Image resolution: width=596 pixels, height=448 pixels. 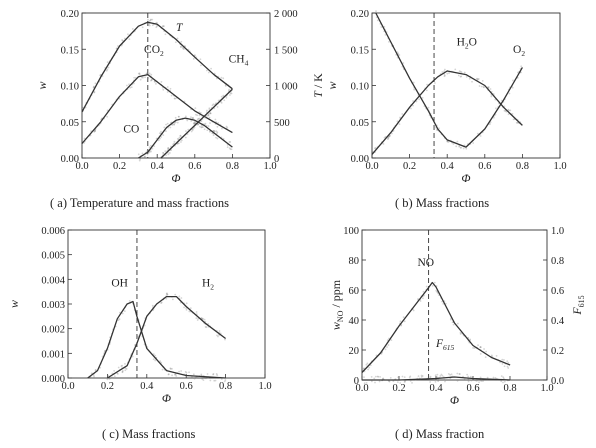 What do you see at coordinates (467, 44) in the screenshot?
I see `series-label-b-0: H2O` at bounding box center [467, 44].